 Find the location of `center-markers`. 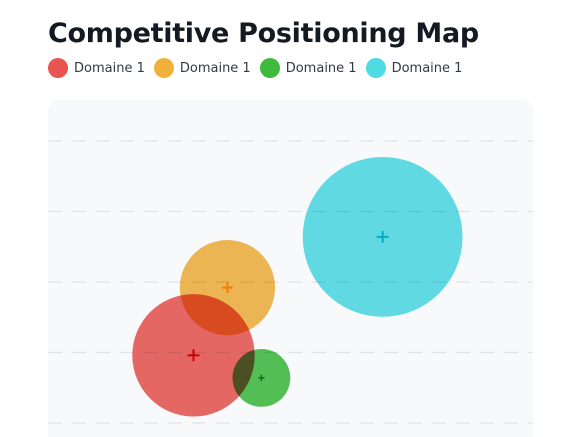

center-markers is located at coordinates (288, 306).